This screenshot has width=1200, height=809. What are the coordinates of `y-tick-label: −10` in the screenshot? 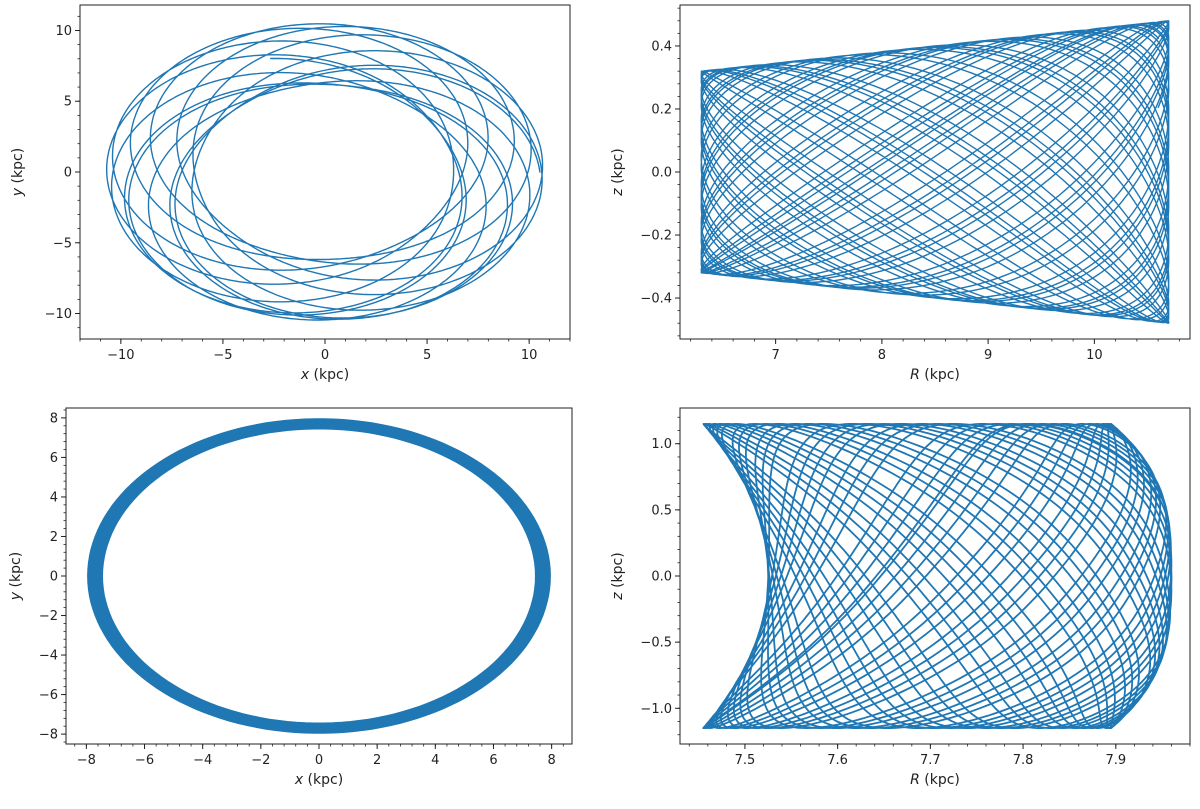 It's located at (58, 314).